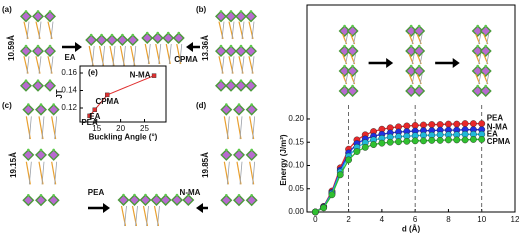 Image resolution: width=523 pixels, height=242 pixels. I want to click on legend-label: CPMA, so click(499, 141).